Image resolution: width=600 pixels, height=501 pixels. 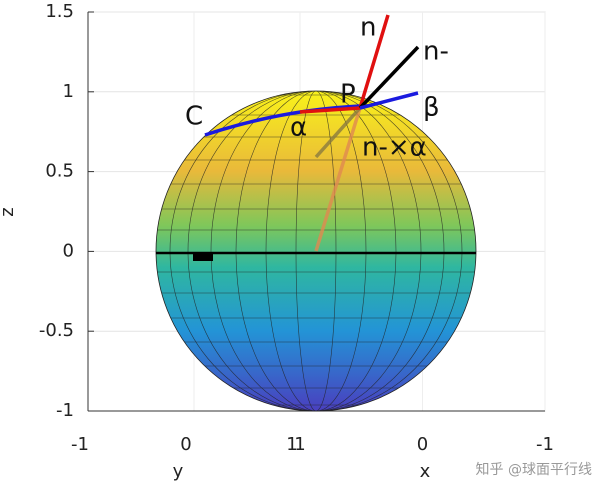 I want to click on annotation: n-, so click(x=436, y=52).